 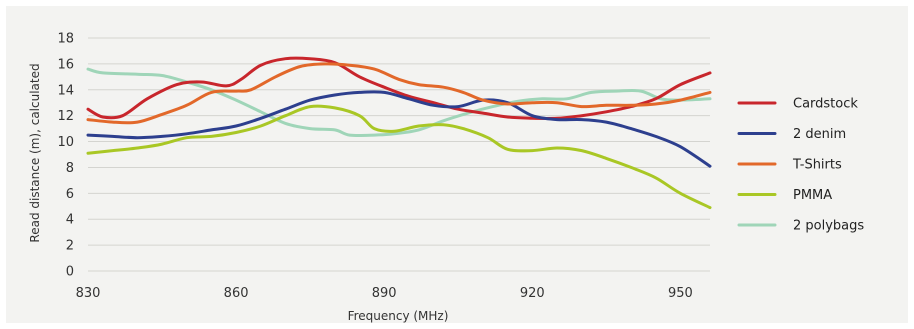 What do you see at coordinates (70, 220) in the screenshot?
I see `y-tick-label: 4` at bounding box center [70, 220].